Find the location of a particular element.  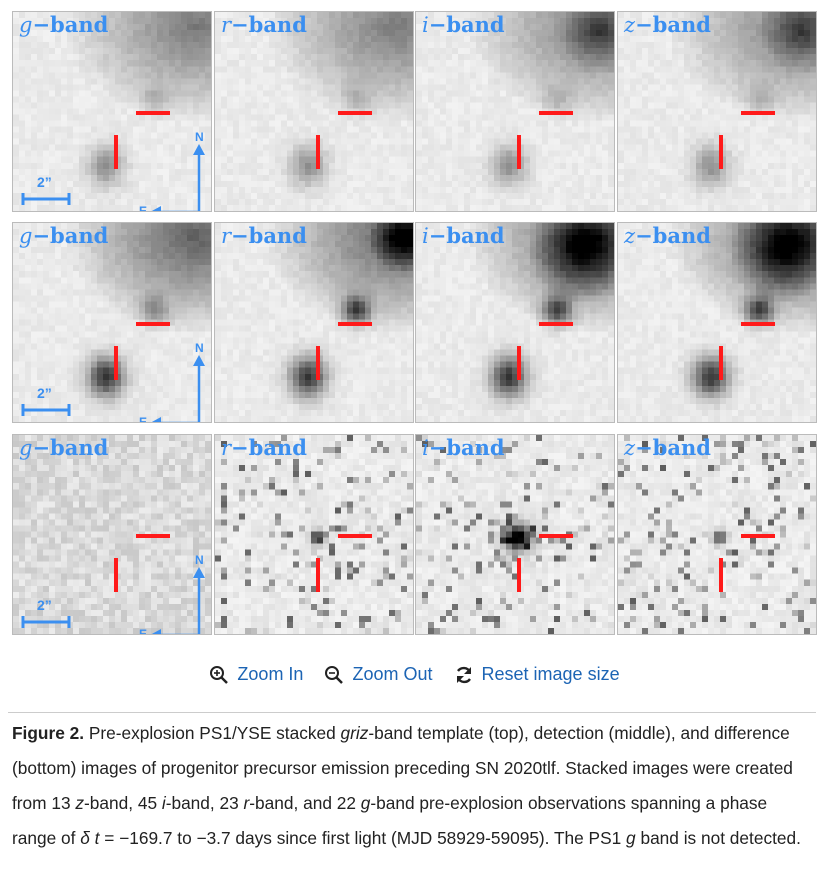

image-panel-template-i: i−band is located at coordinates (515, 111).